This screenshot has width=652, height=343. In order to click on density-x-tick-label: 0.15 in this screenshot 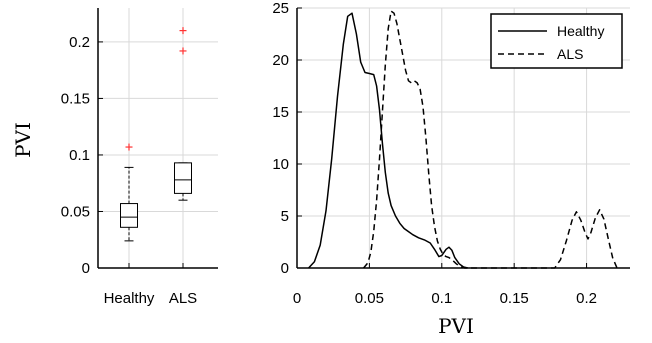, I will do `click(514, 298)`.